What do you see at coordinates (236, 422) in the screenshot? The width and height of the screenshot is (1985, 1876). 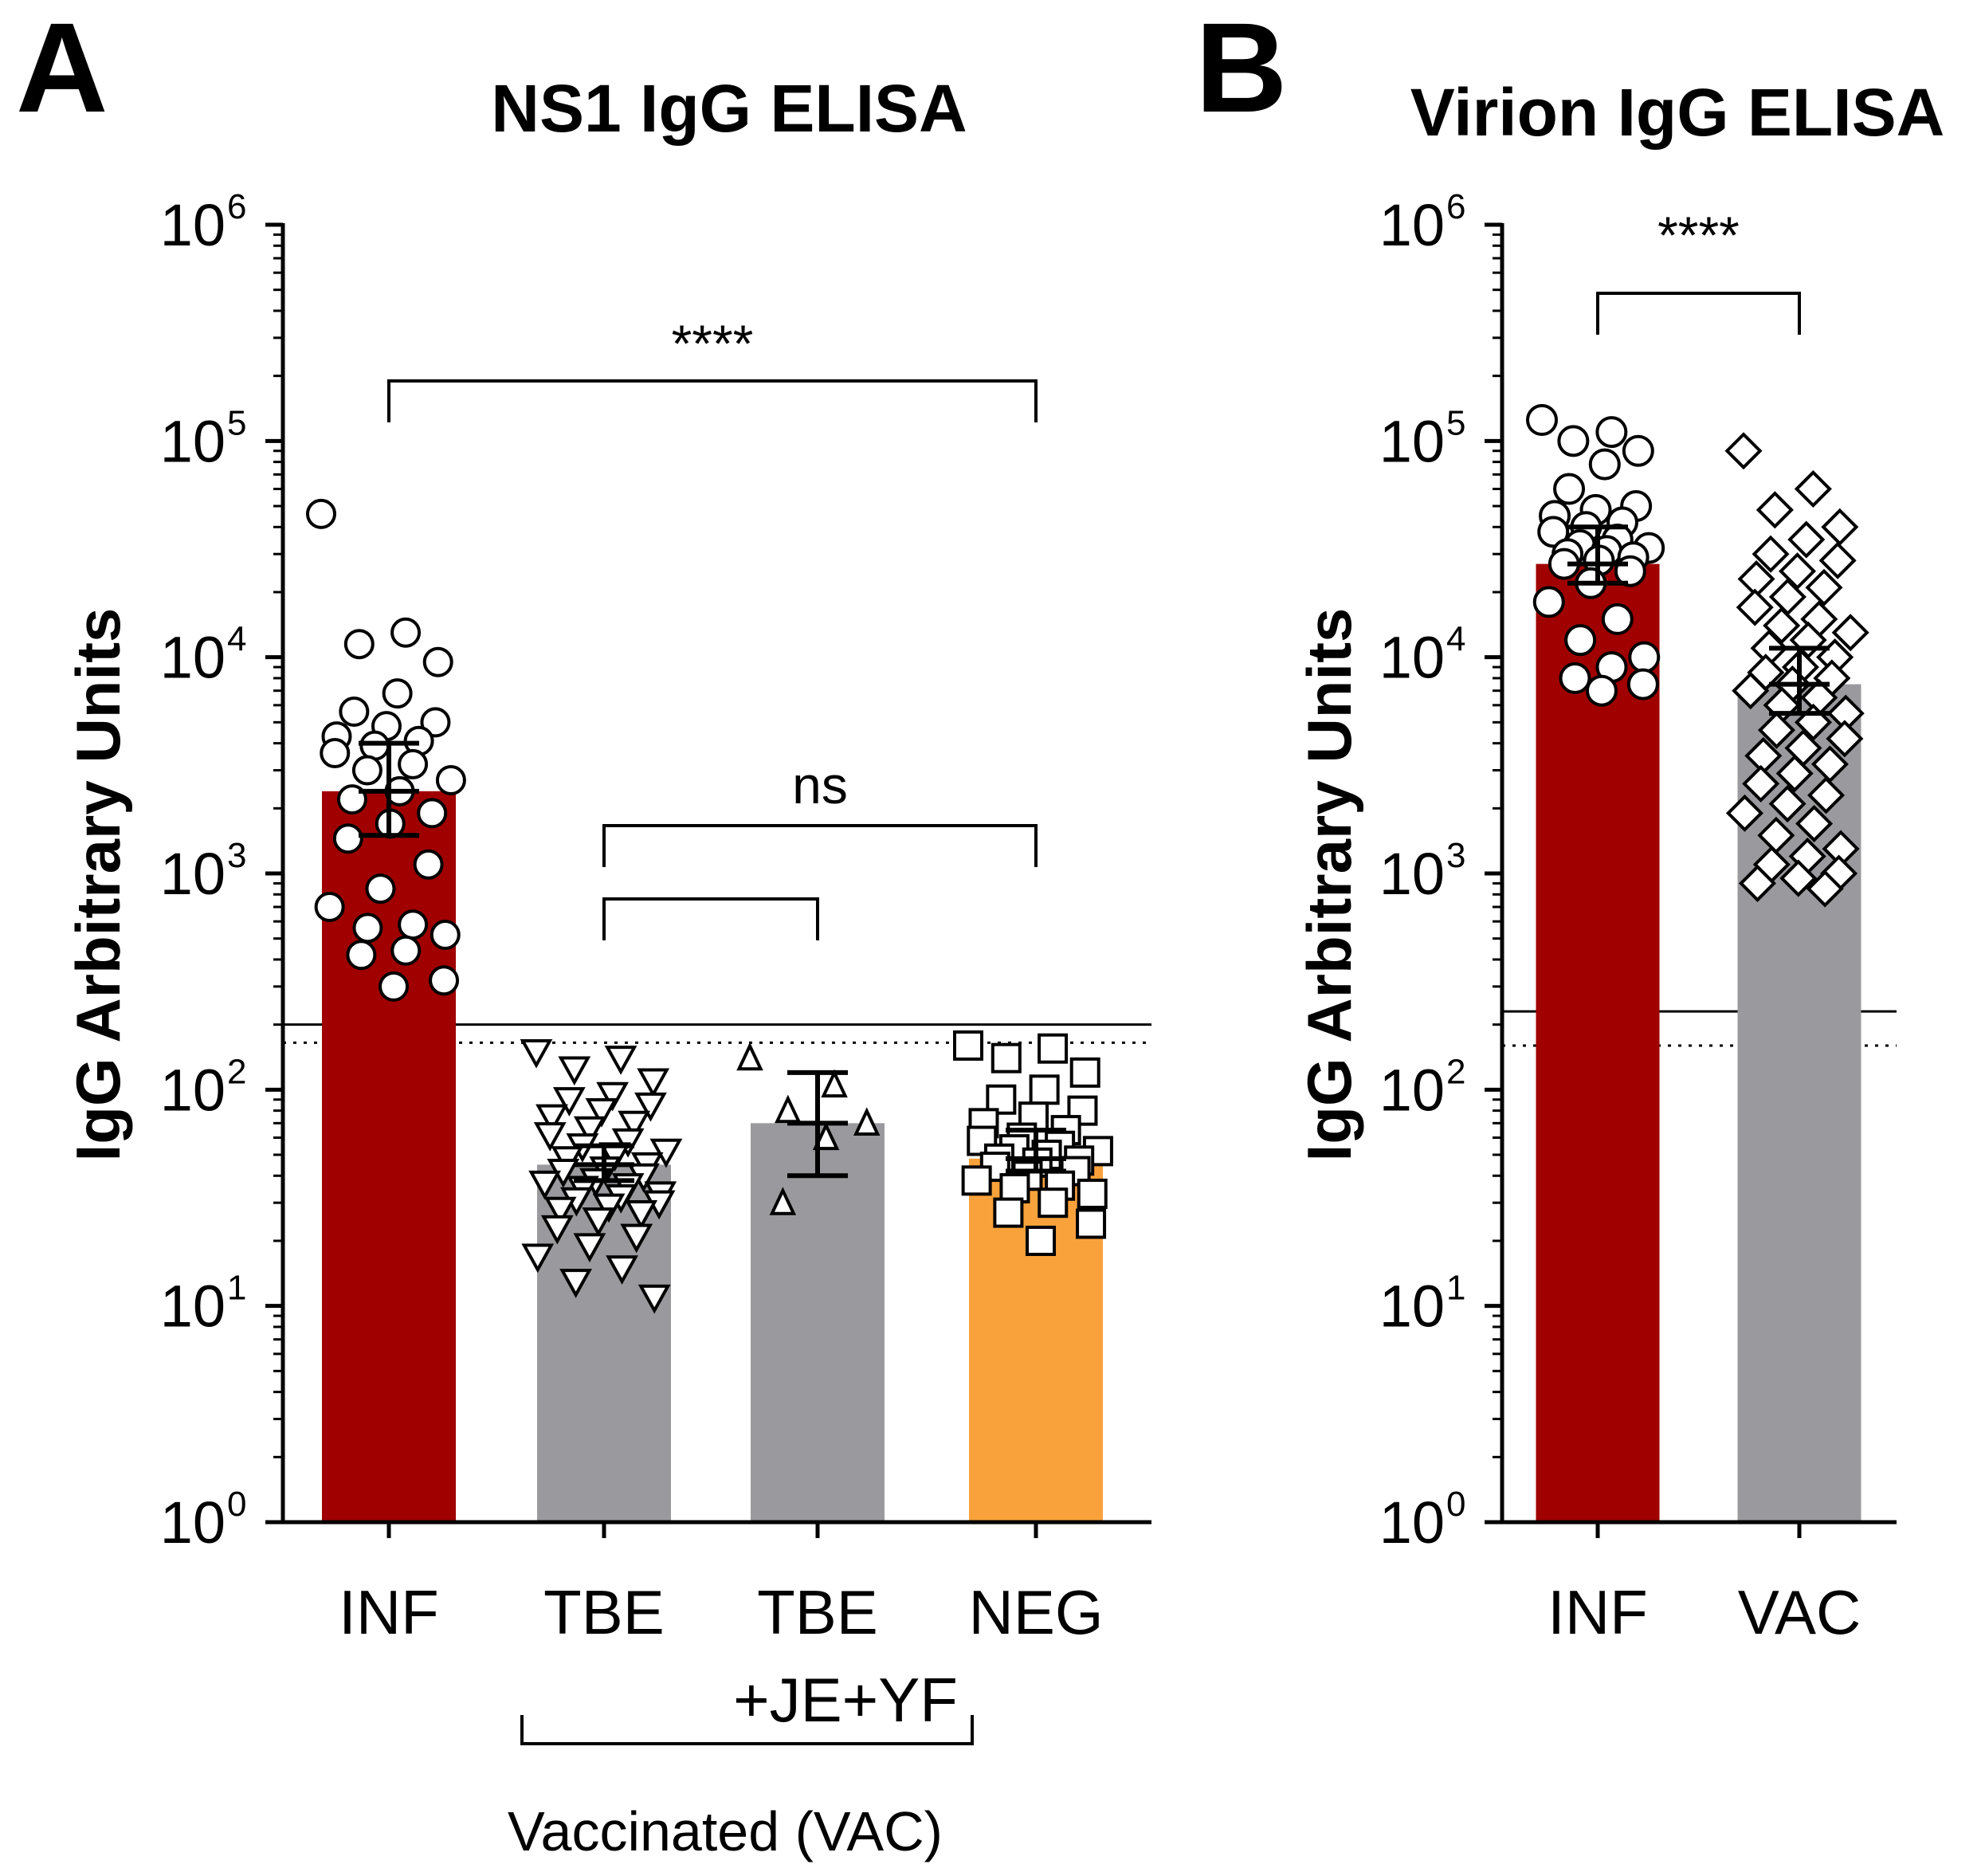 I see `y-tick-exponent: 5` at bounding box center [236, 422].